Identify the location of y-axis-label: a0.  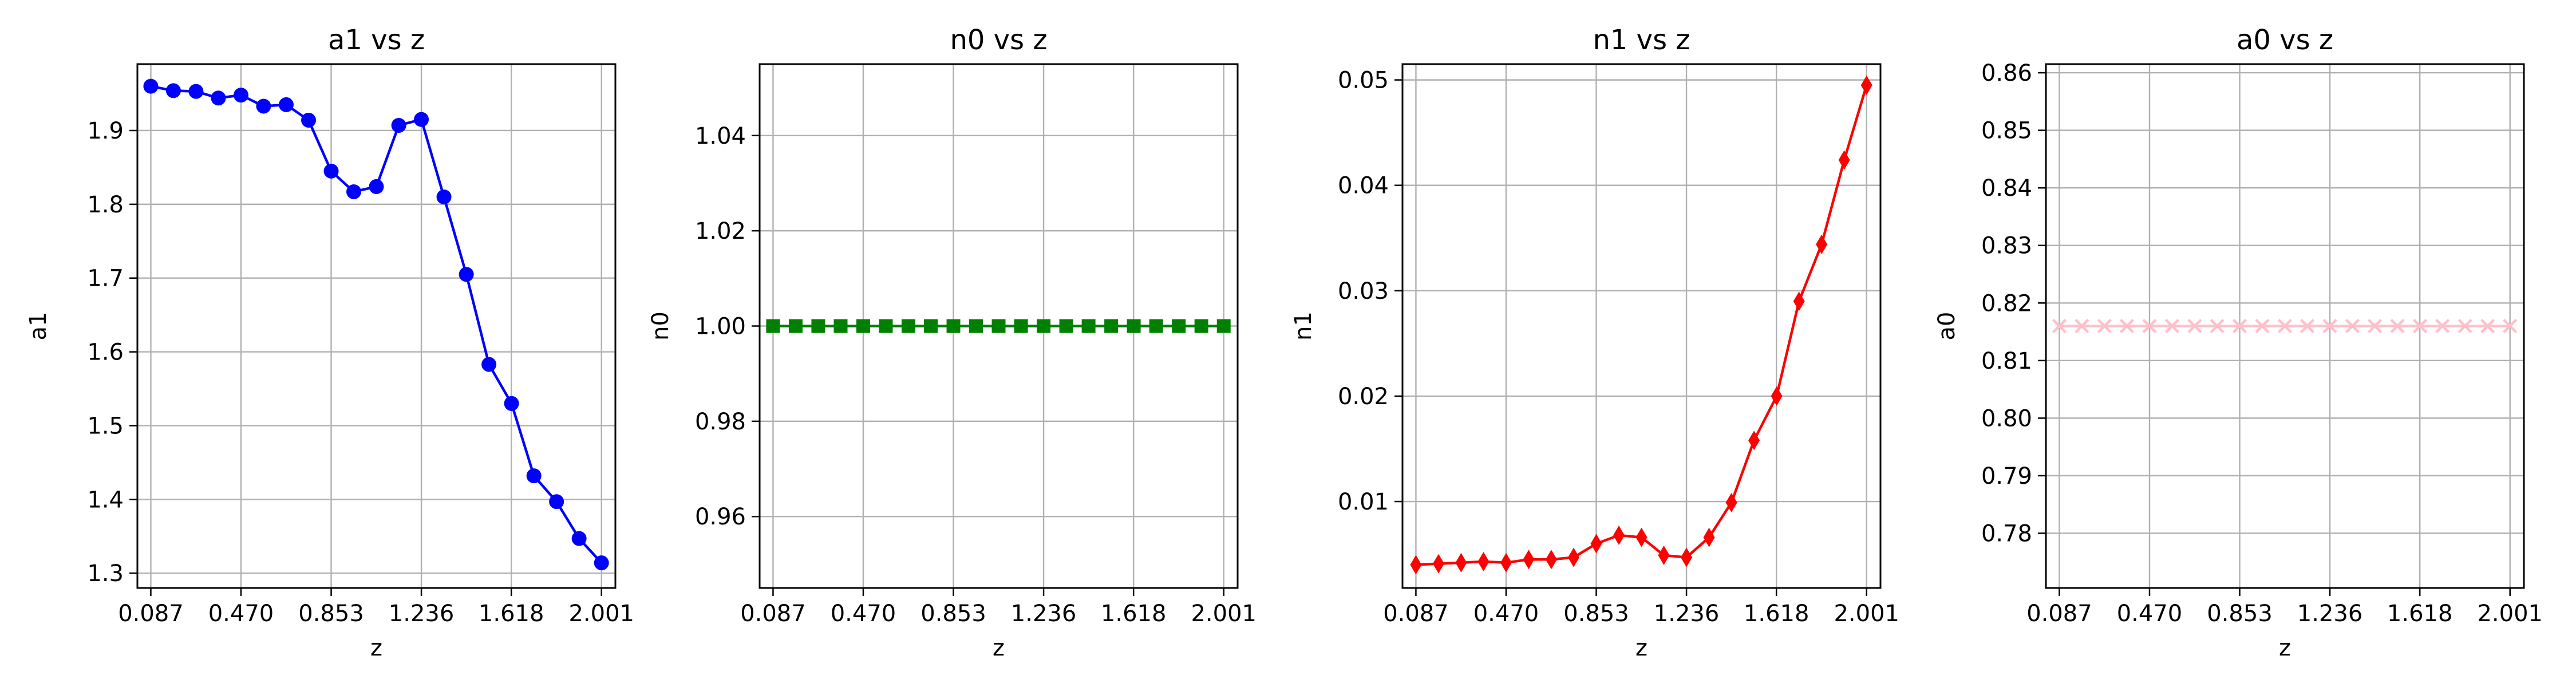
(1947, 326).